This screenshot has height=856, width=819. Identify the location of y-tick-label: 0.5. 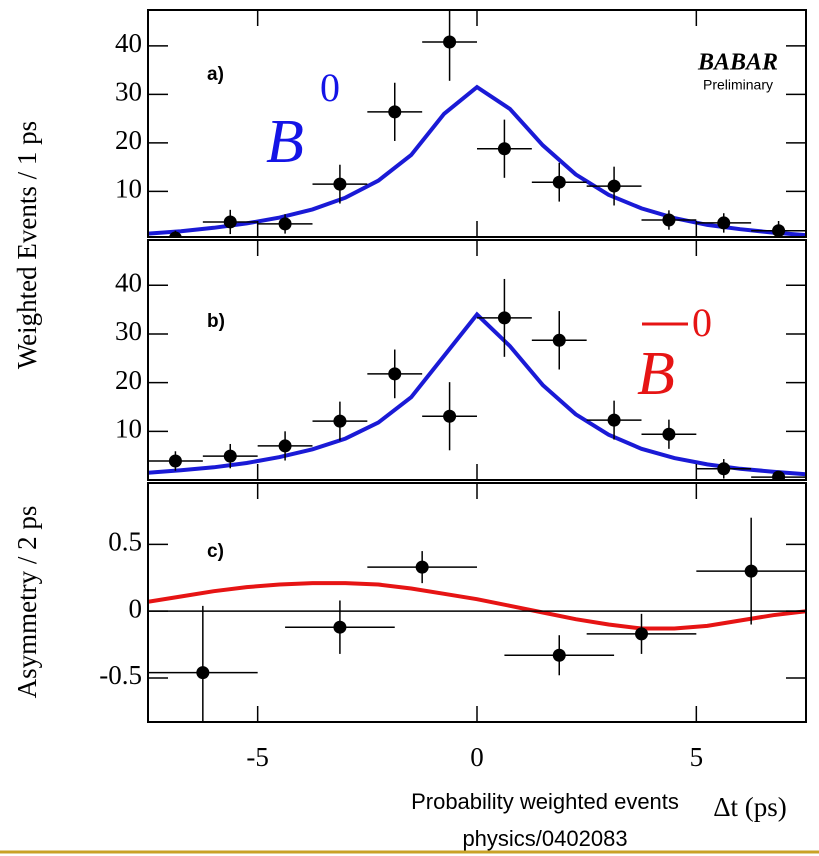
(125, 542).